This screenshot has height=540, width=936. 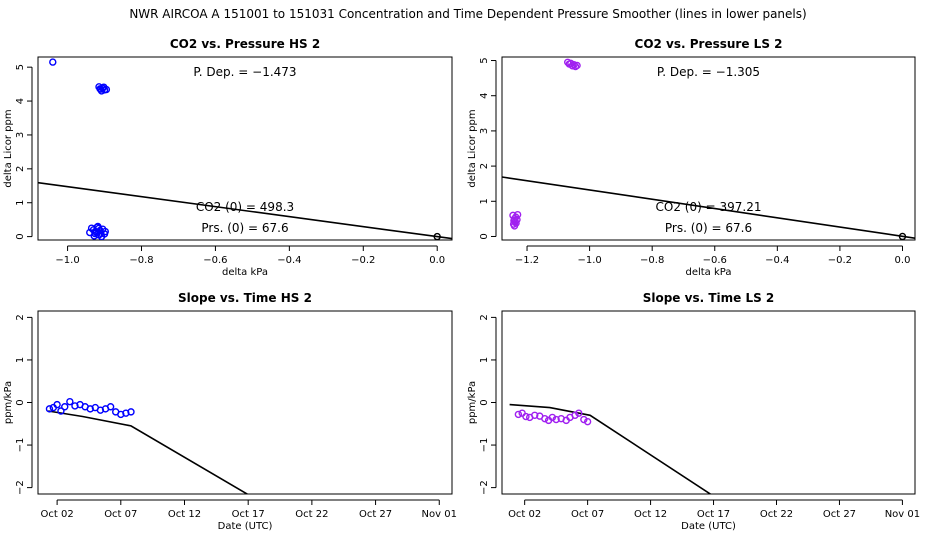 What do you see at coordinates (244, 72) in the screenshot?
I see `pressure-dependence-annotation: P. Dep. = −1.473` at bounding box center [244, 72].